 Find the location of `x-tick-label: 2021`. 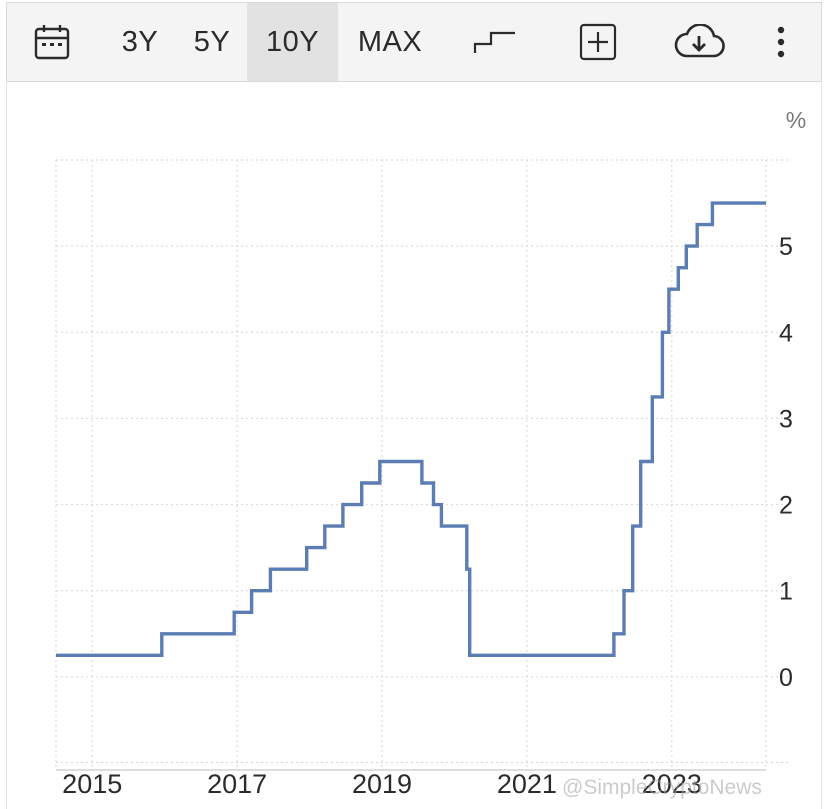

x-tick-label: 2021 is located at coordinates (527, 784).